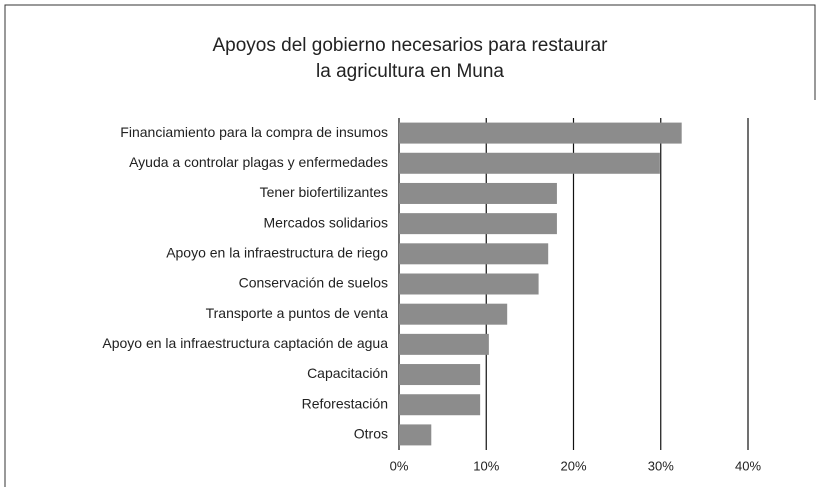  What do you see at coordinates (399, 465) in the screenshot?
I see `x-tick-label: 0%` at bounding box center [399, 465].